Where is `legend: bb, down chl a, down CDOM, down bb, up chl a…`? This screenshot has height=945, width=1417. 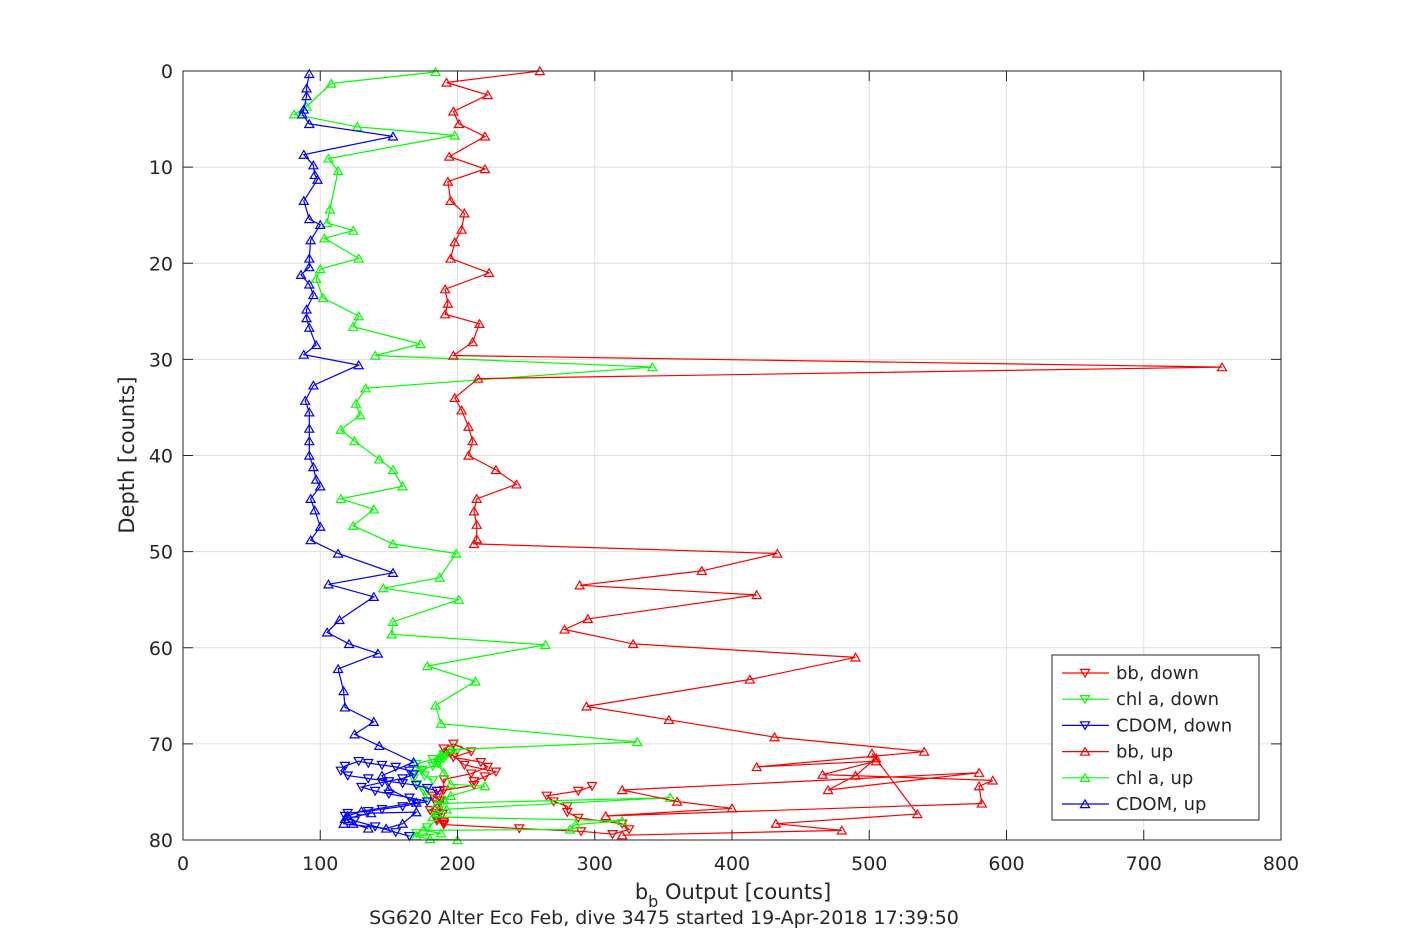
legend: bb, down chl a, down CDOM, down bb, up chl a… is located at coordinates (1155, 737).